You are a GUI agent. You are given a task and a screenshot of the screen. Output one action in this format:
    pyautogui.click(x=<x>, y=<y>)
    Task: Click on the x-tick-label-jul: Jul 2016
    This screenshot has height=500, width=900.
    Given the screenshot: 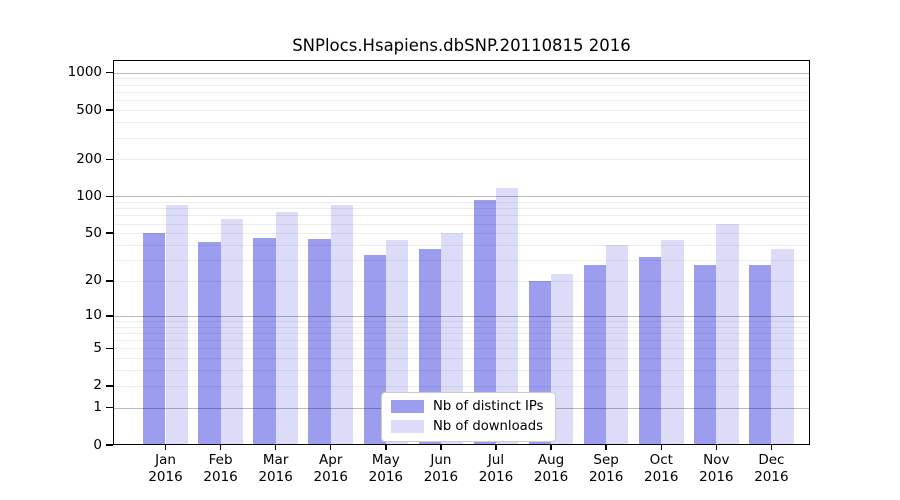 What is the action you would take?
    pyautogui.click(x=496, y=468)
    